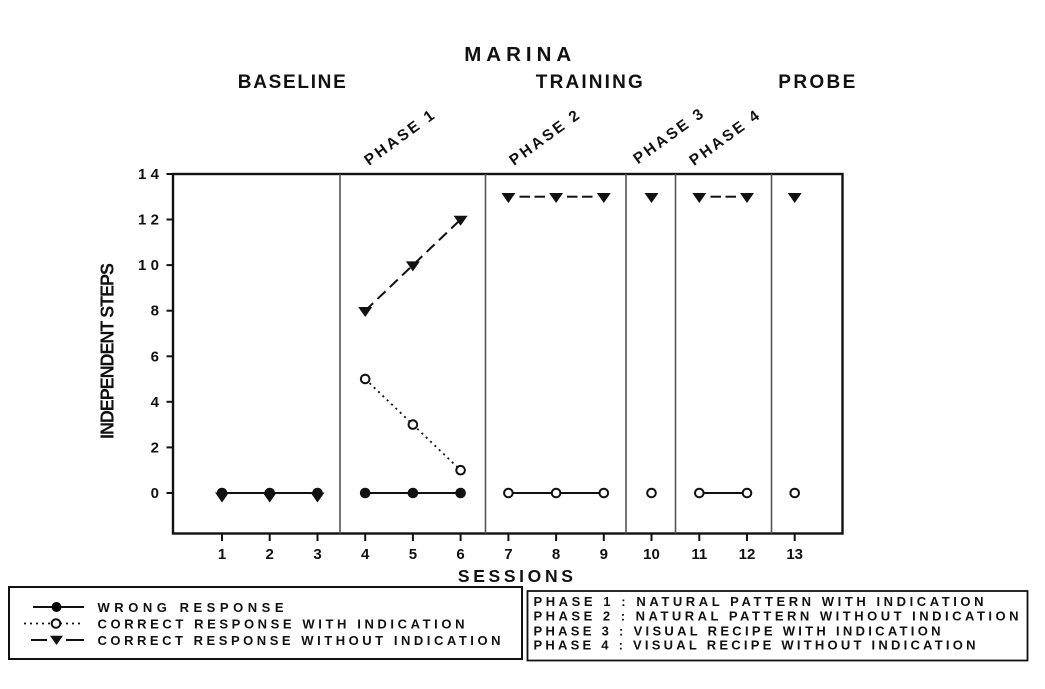 Image resolution: width=1045 pixels, height=689 pixels. What do you see at coordinates (508, 554) in the screenshot?
I see `svg-text: 7` at bounding box center [508, 554].